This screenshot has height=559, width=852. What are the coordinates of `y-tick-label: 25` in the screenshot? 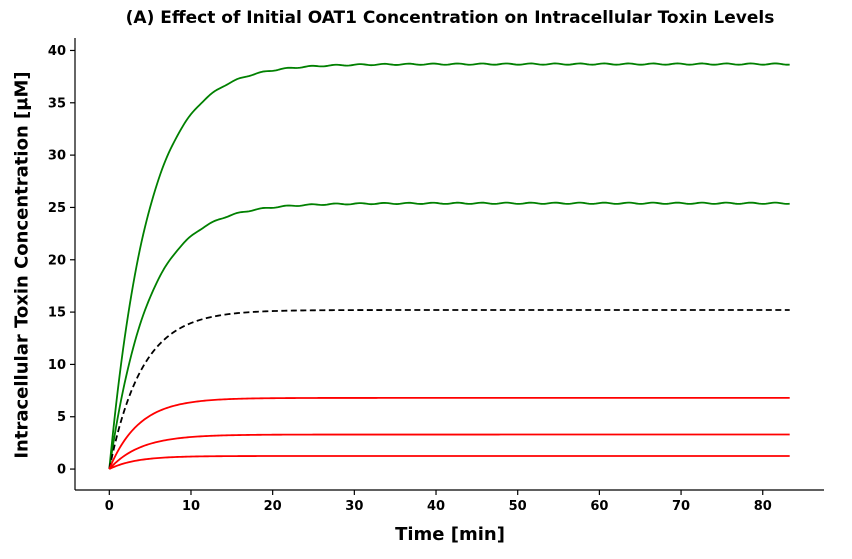 It's located at (57, 208).